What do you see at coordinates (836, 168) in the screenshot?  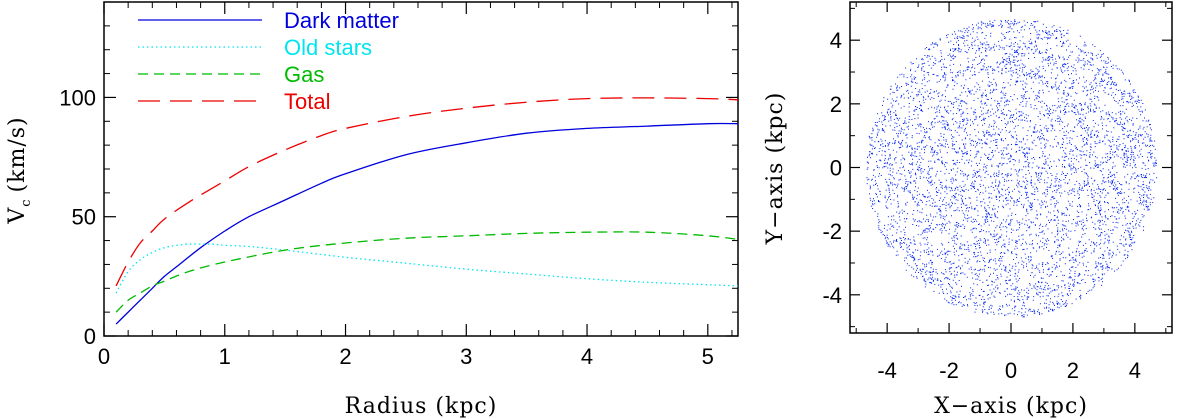 I see `right-y-tick-label: 0` at bounding box center [836, 168].